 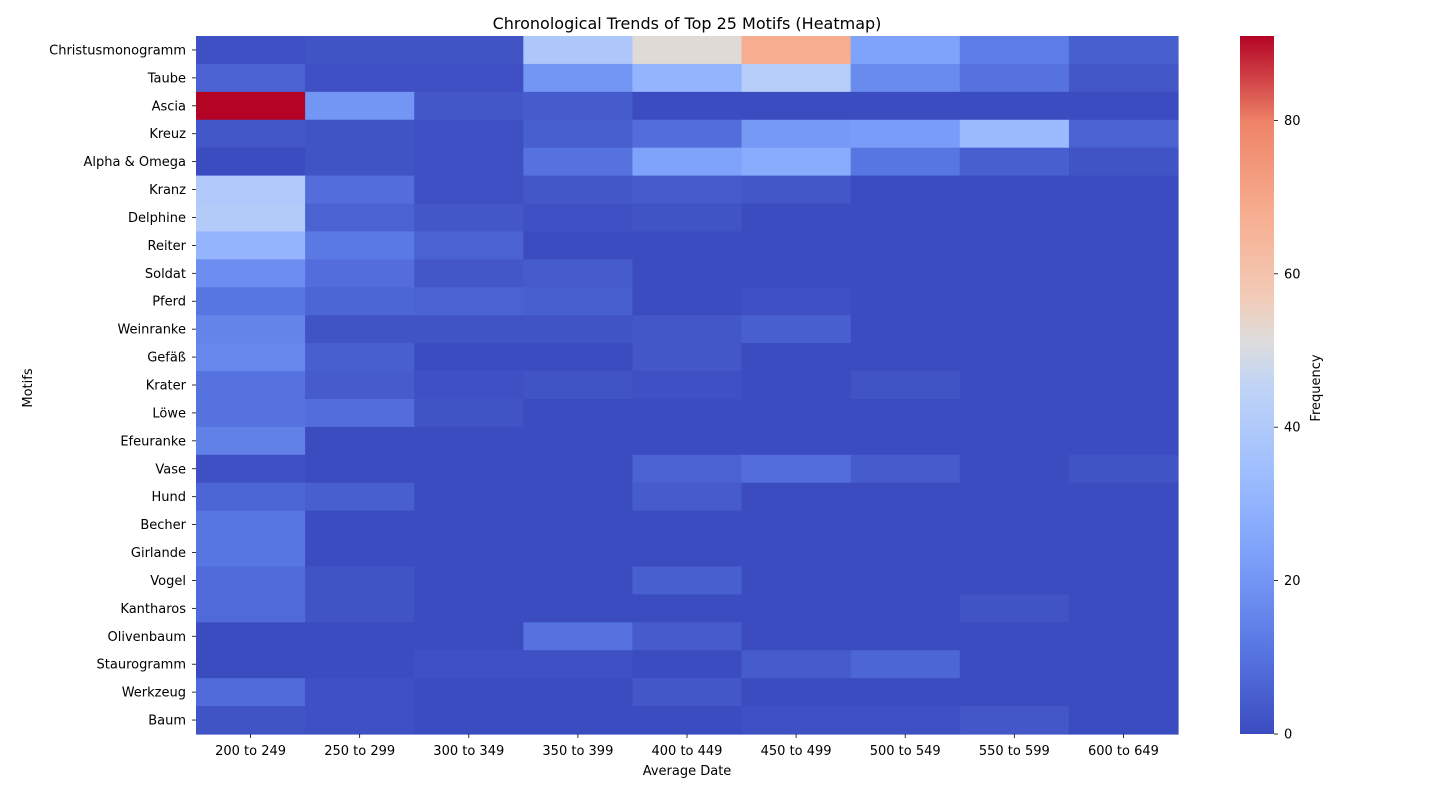 What do you see at coordinates (153, 609) in the screenshot?
I see `y-tick-label: Kantharos` at bounding box center [153, 609].